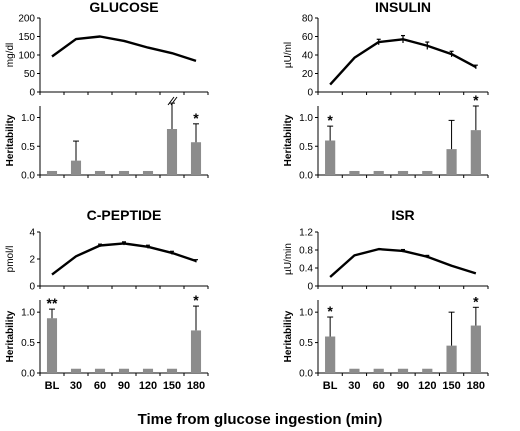 This screenshot has width=520, height=431. What do you see at coordinates (330, 386) in the screenshot?
I see `panel3-x-category-label: BL` at bounding box center [330, 386].